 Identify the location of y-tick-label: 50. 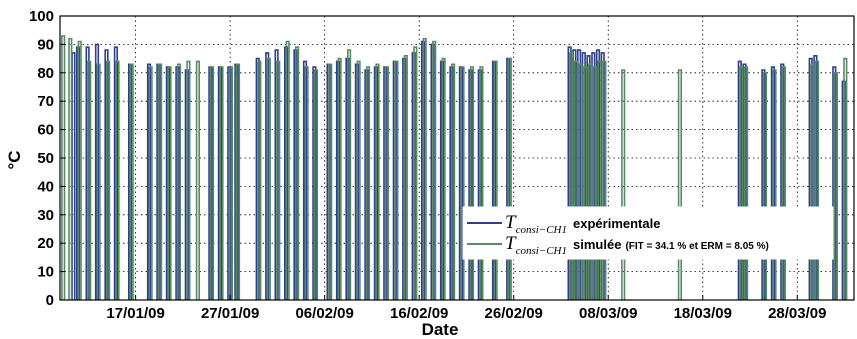
(45, 158).